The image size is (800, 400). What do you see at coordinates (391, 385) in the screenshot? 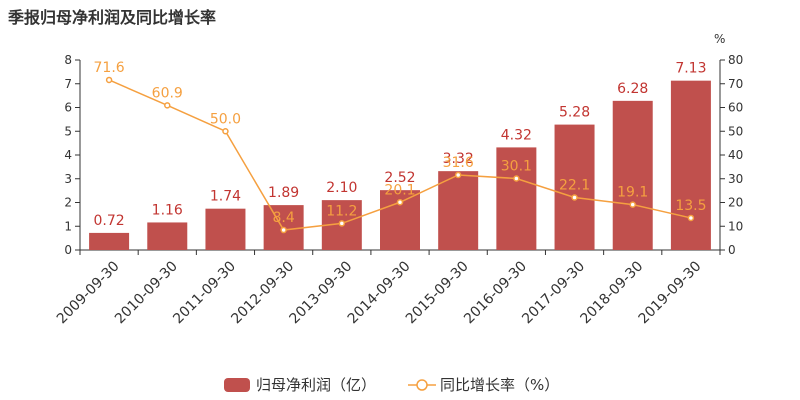
I see `legend: 归母净利润（亿） 同比增长率（%）` at bounding box center [391, 385].